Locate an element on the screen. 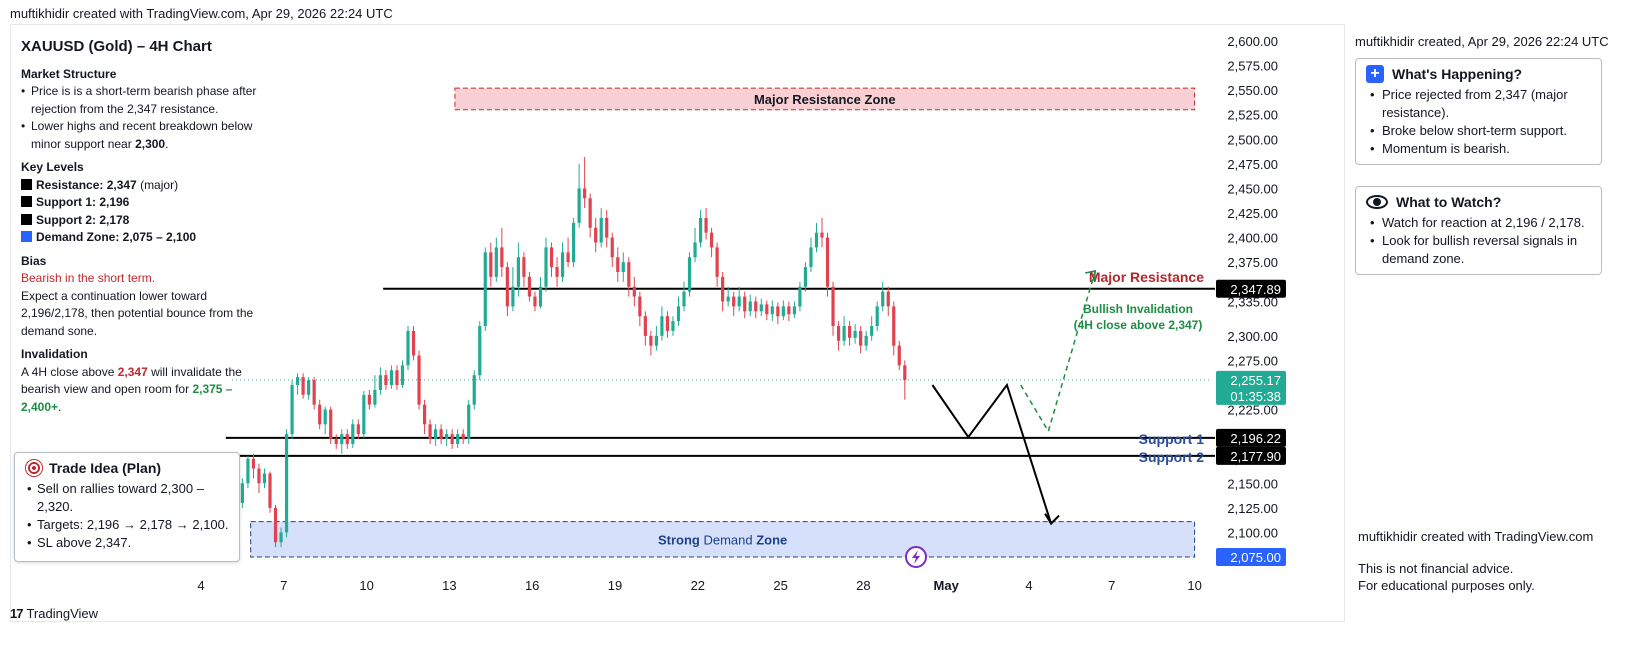 Image resolution: width=1632 pixels, height=652 pixels. whats-happening-item: Momentum is bearish. is located at coordinates (1478, 149).